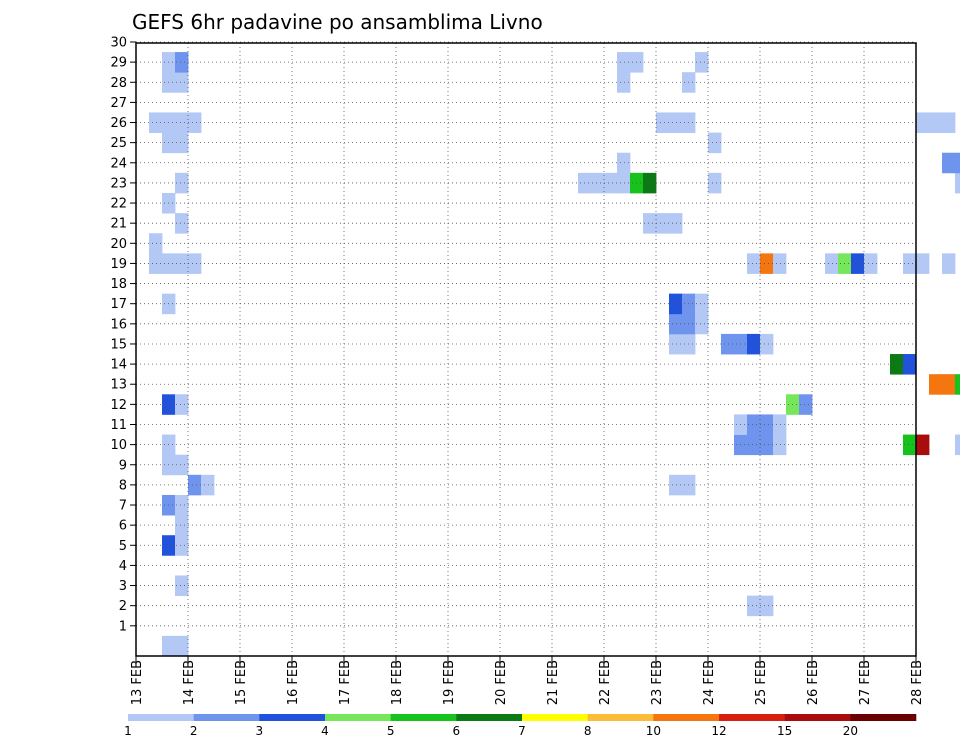 The image size is (960, 742). I want to click on x-tick-label: 13 FEB, so click(137, 682).